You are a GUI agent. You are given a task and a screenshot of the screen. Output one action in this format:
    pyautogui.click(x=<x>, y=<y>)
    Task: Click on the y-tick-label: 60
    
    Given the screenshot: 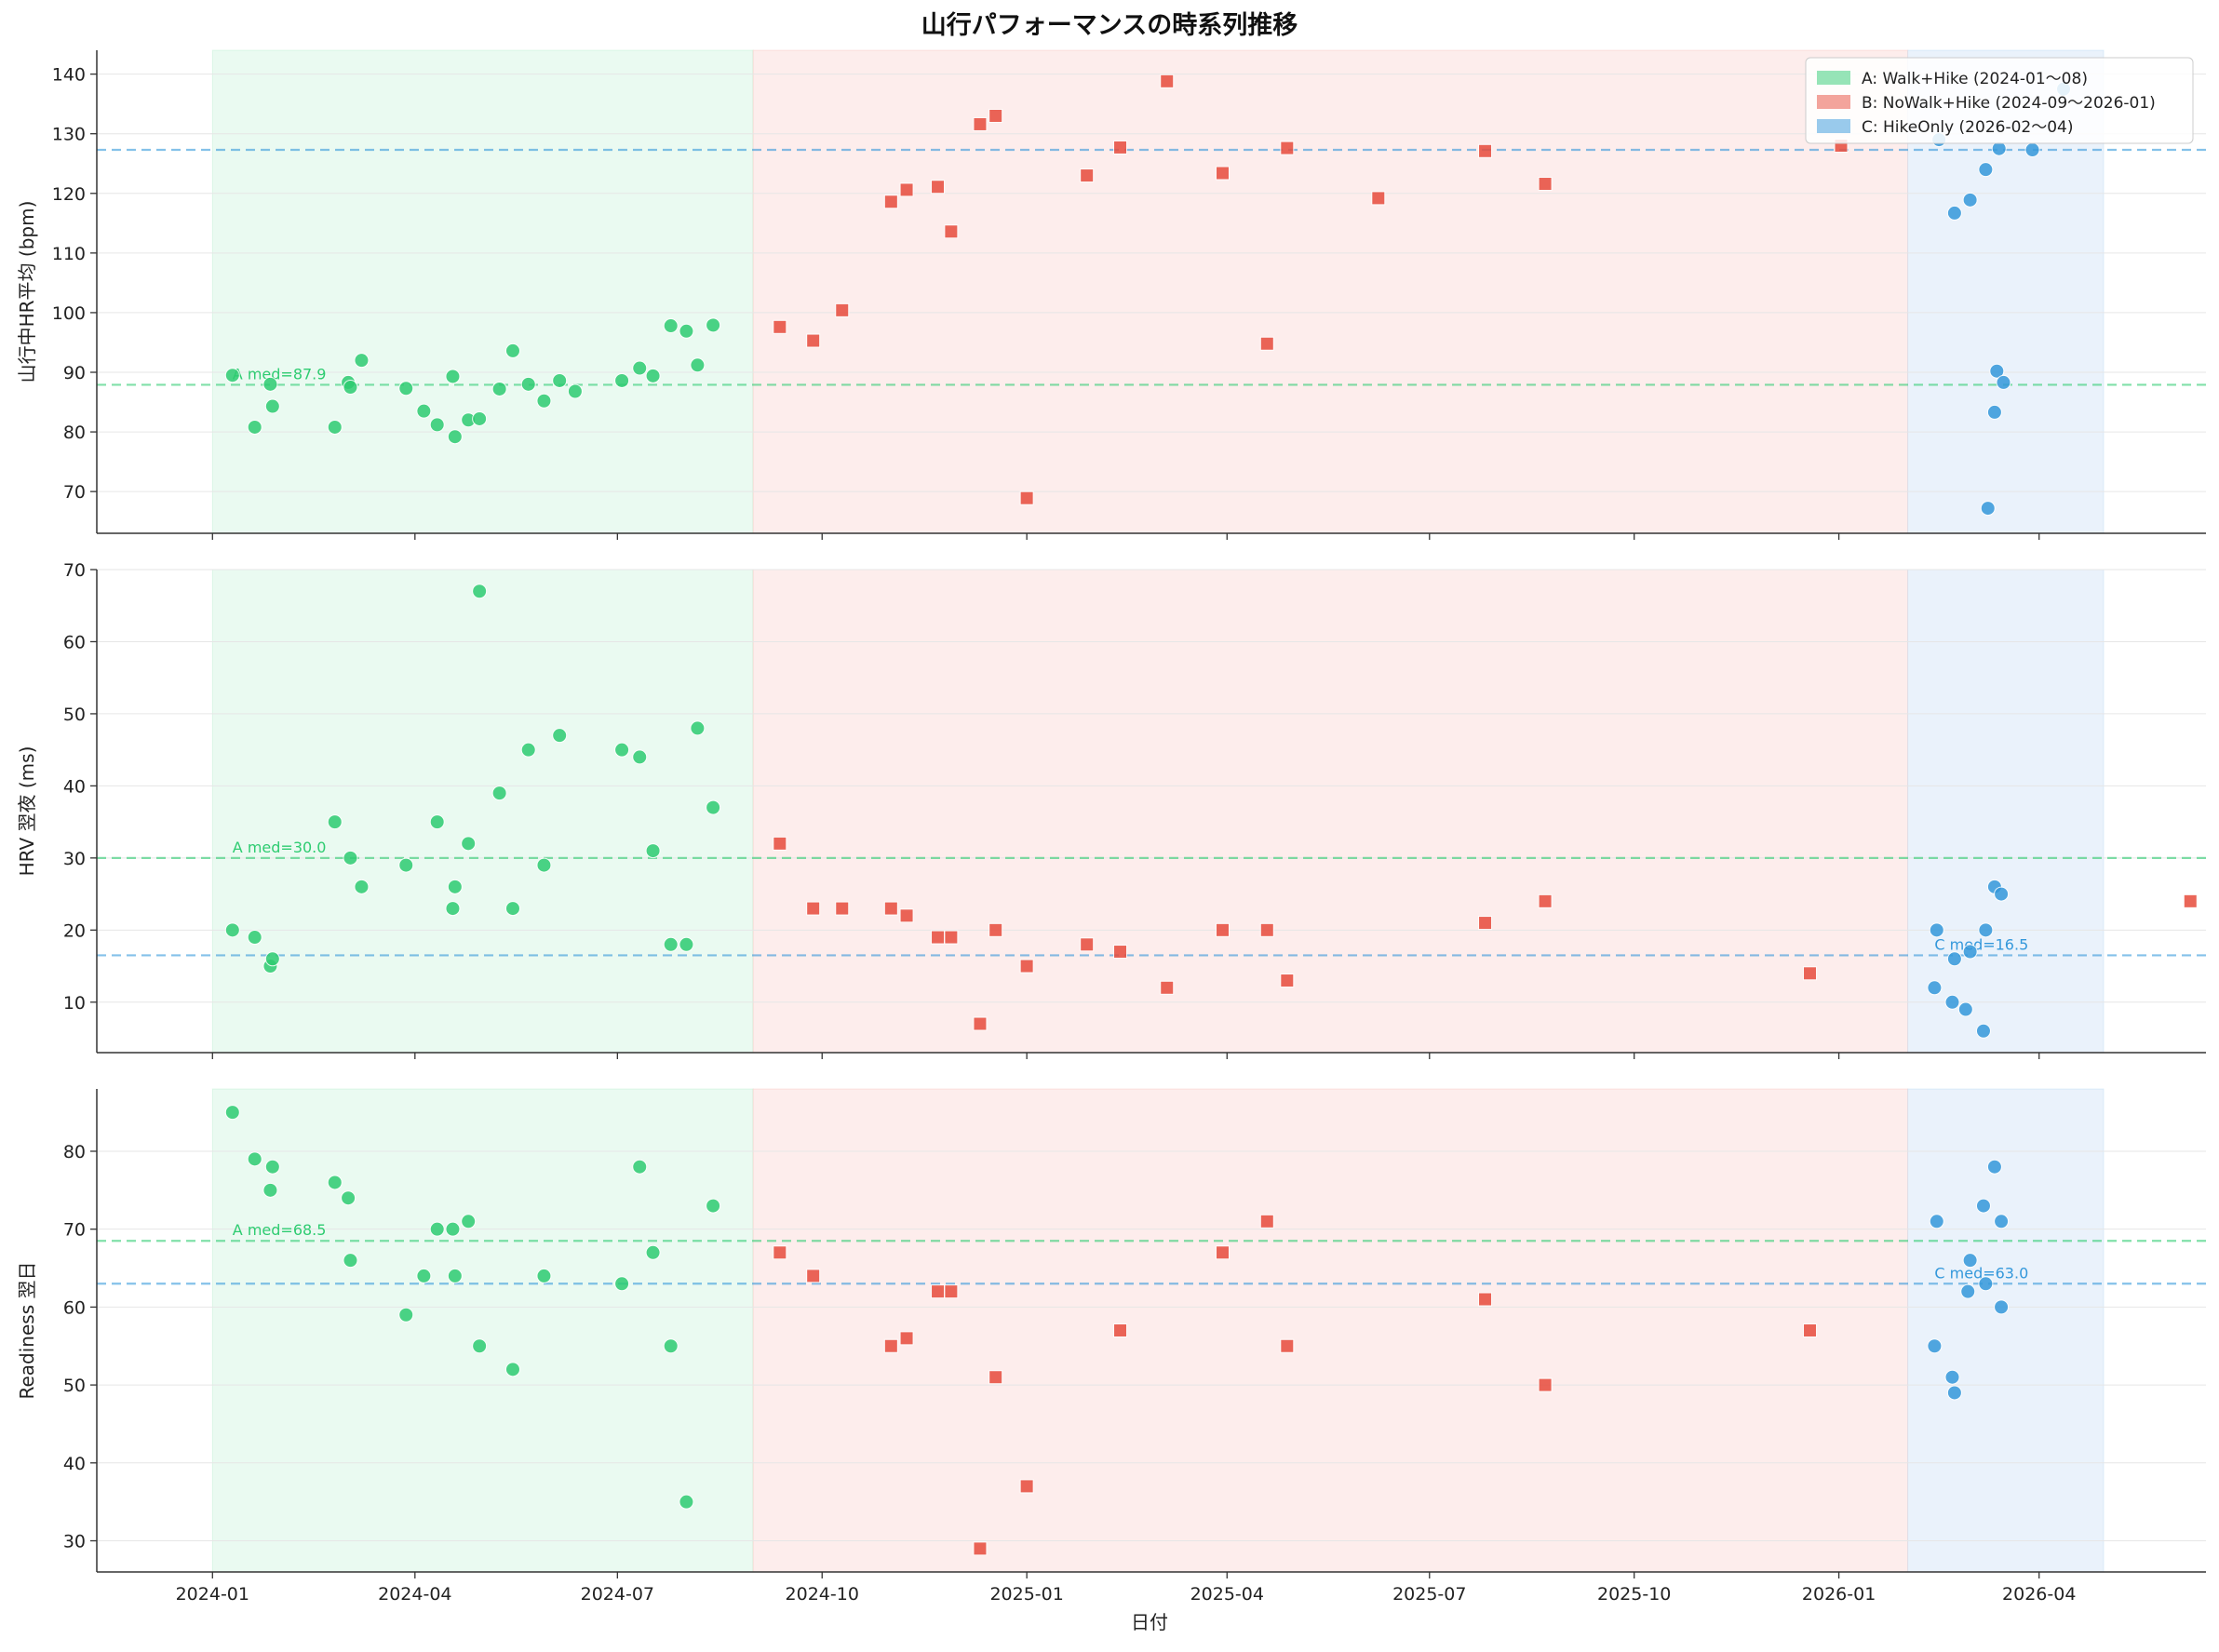 What is the action you would take?
    pyautogui.click(x=74, y=642)
    